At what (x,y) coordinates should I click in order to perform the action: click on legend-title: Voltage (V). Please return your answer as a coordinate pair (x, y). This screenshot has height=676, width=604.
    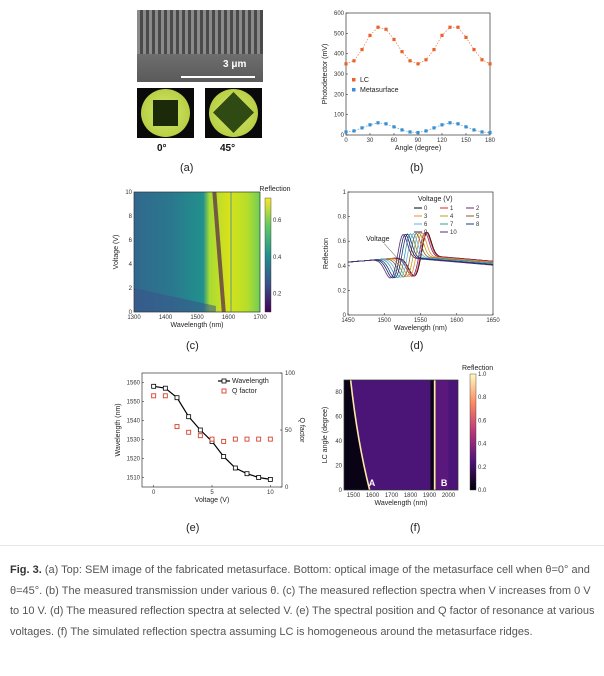
    Looking at the image, I should click on (435, 199).